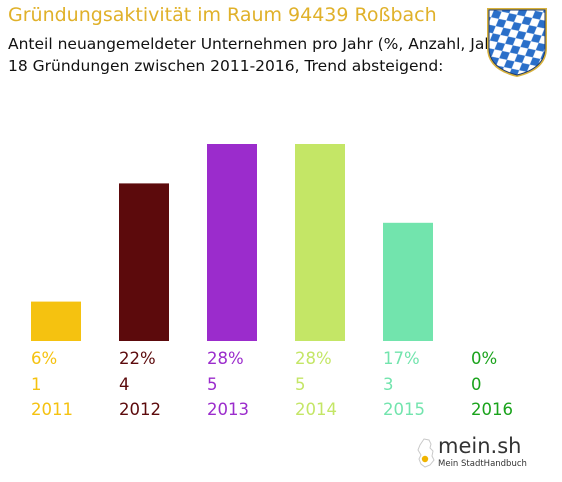 The width and height of the screenshot is (562, 482). What do you see at coordinates (144, 262) in the screenshot?
I see `bar-2012` at bounding box center [144, 262].